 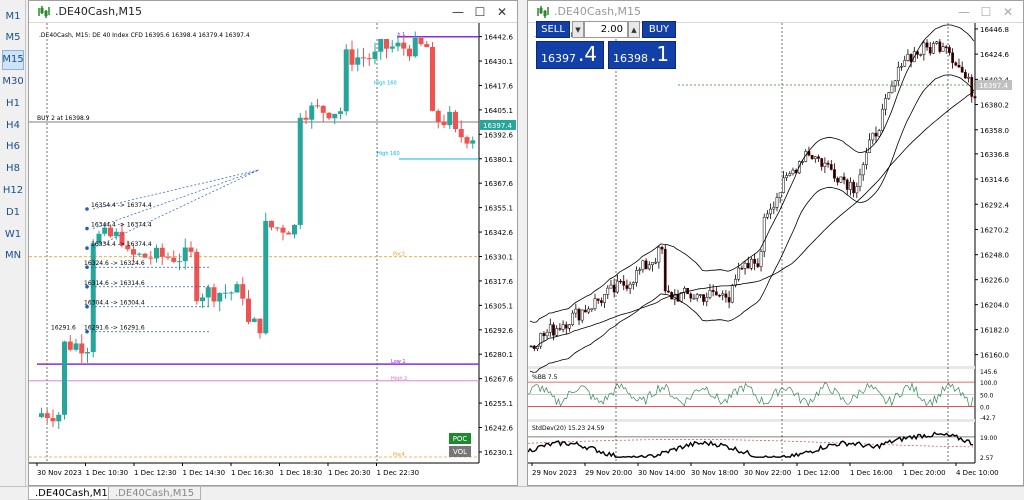 What do you see at coordinates (634, 29) in the screenshot?
I see `volume-up-arrow: ▲` at bounding box center [634, 29].